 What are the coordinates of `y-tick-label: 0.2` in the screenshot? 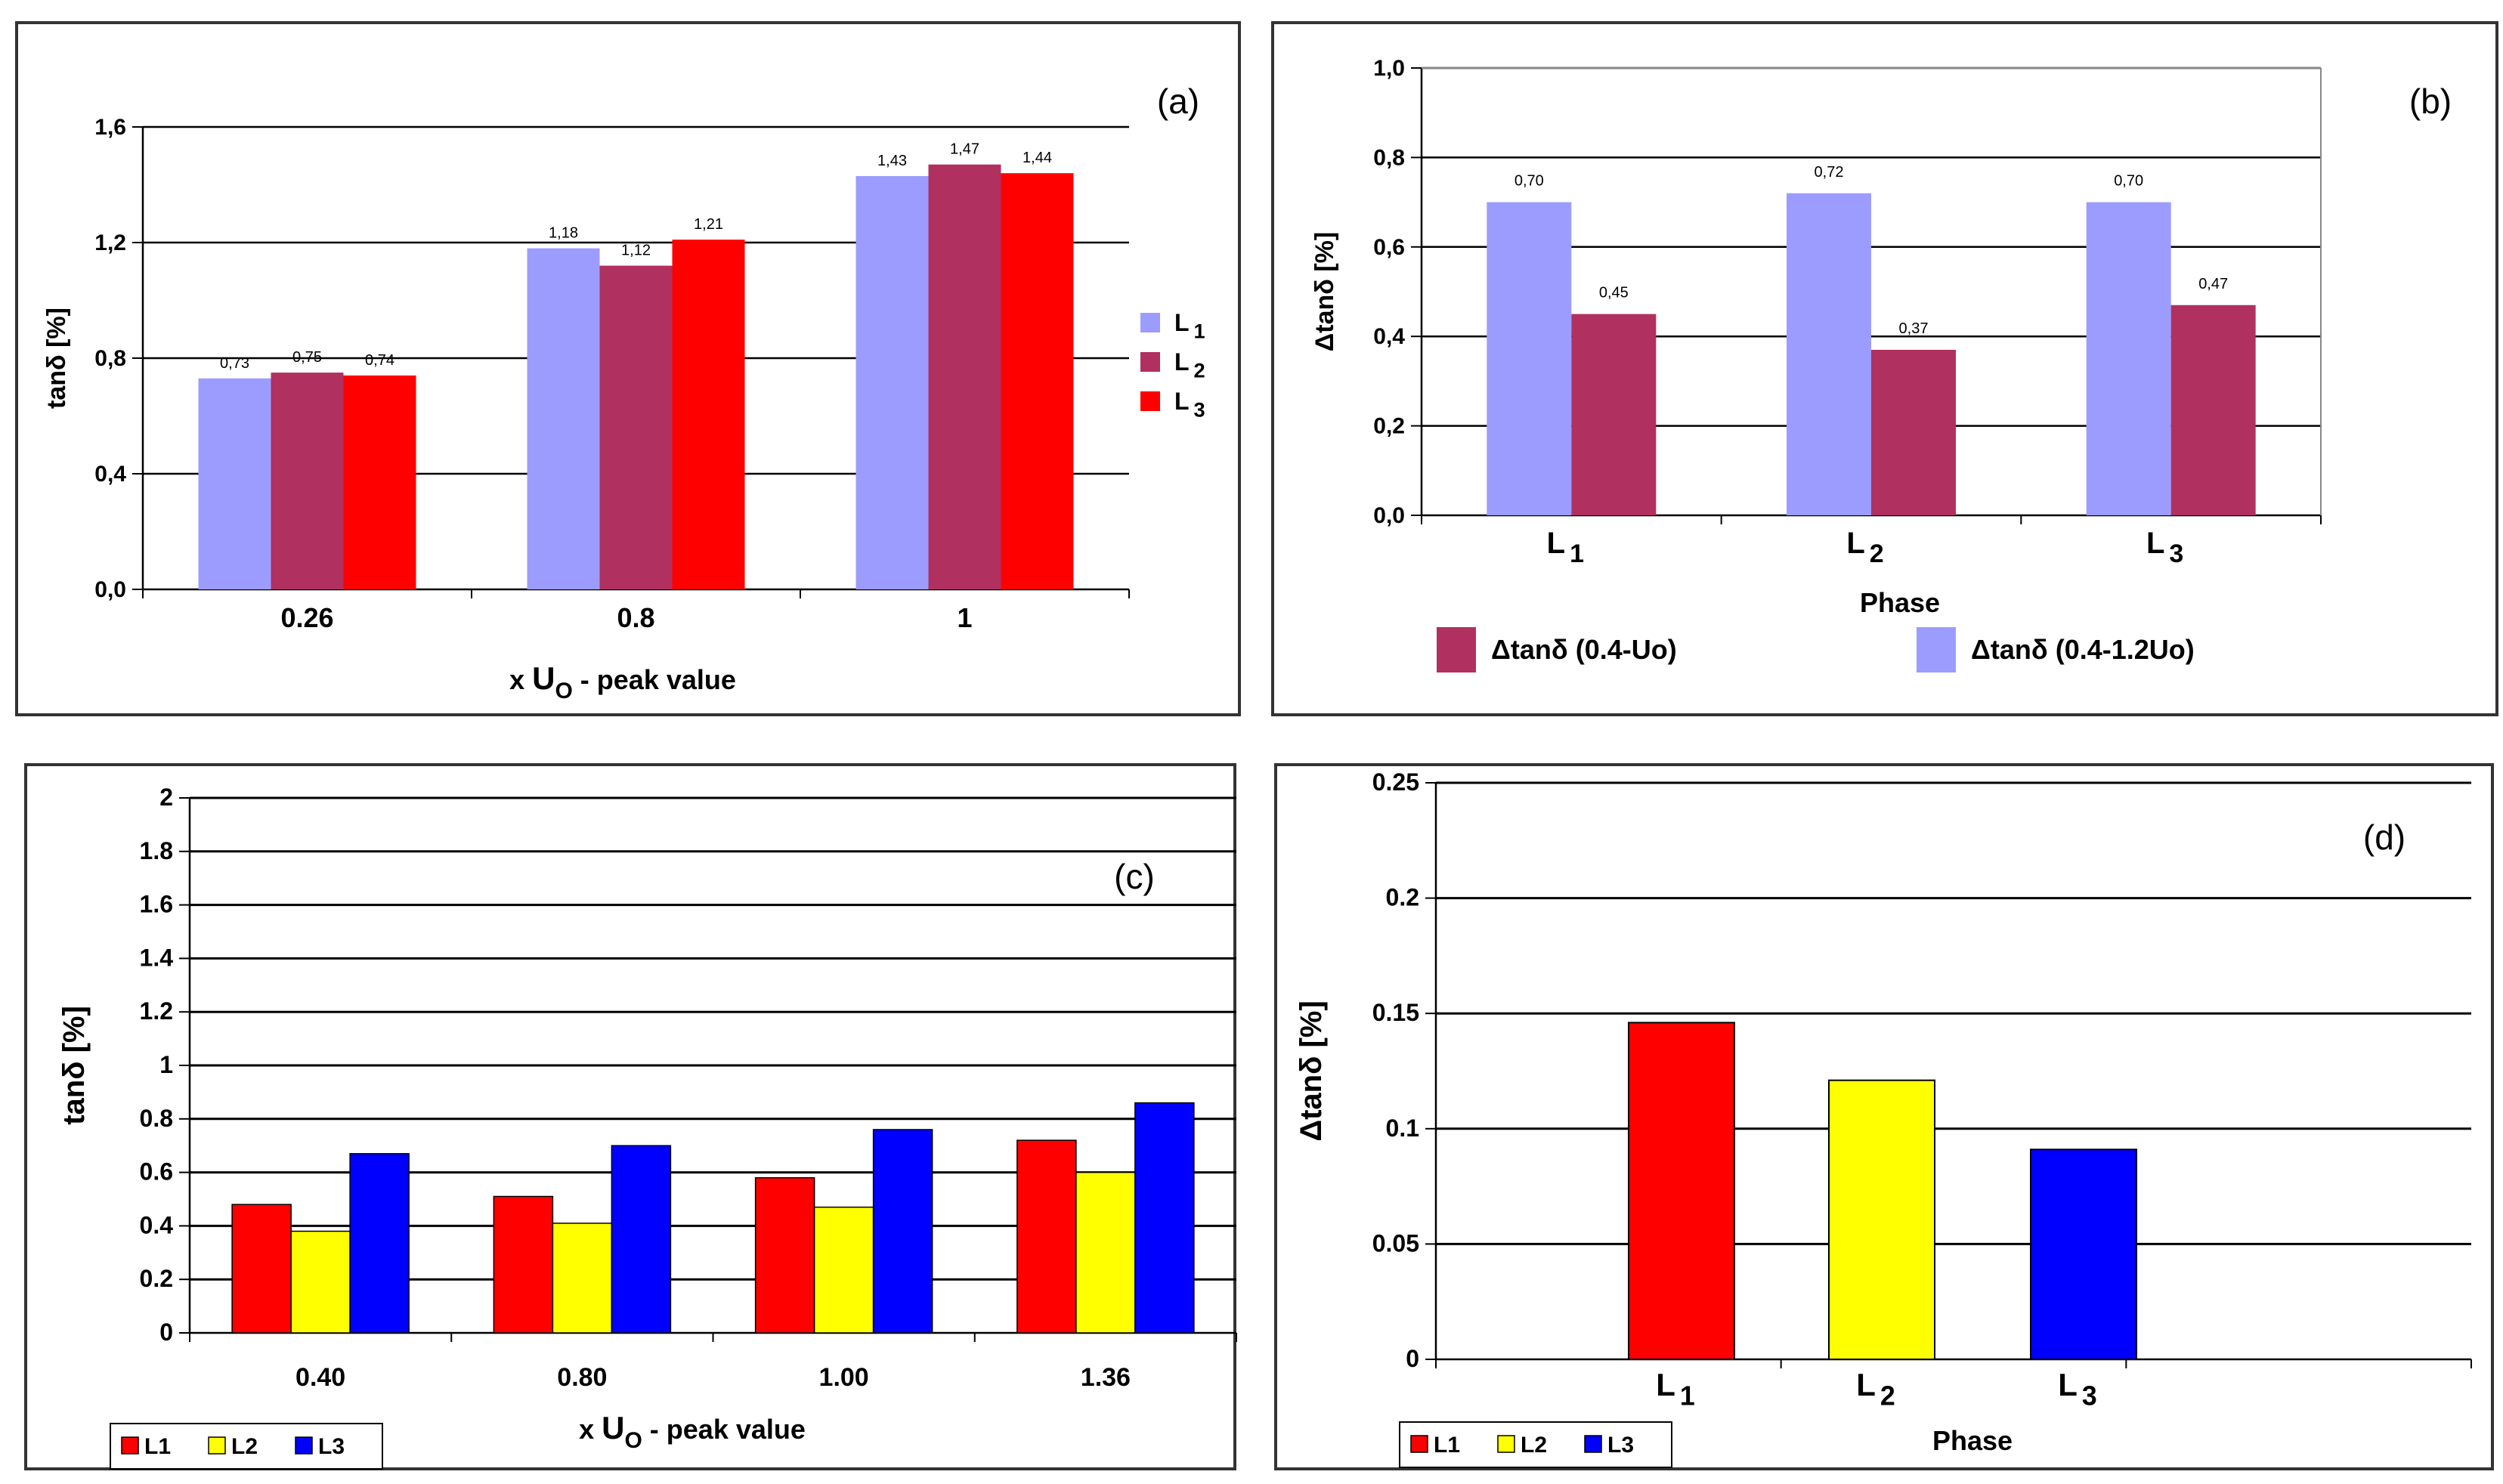 It's located at (1402, 897).